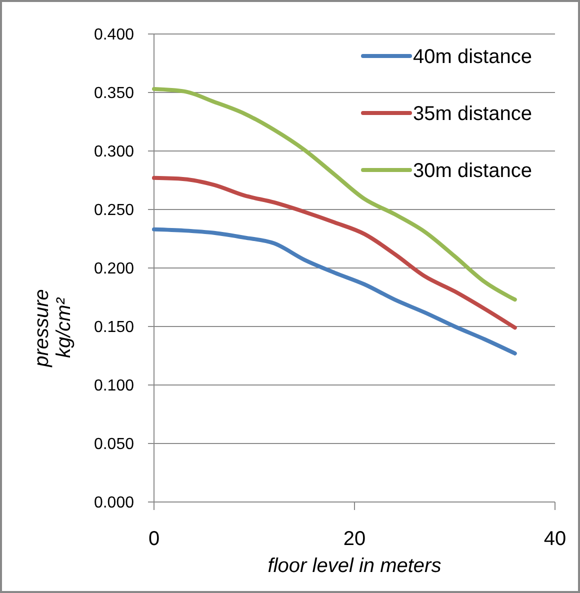  I want to click on x-tick-label: 20, so click(354, 539).